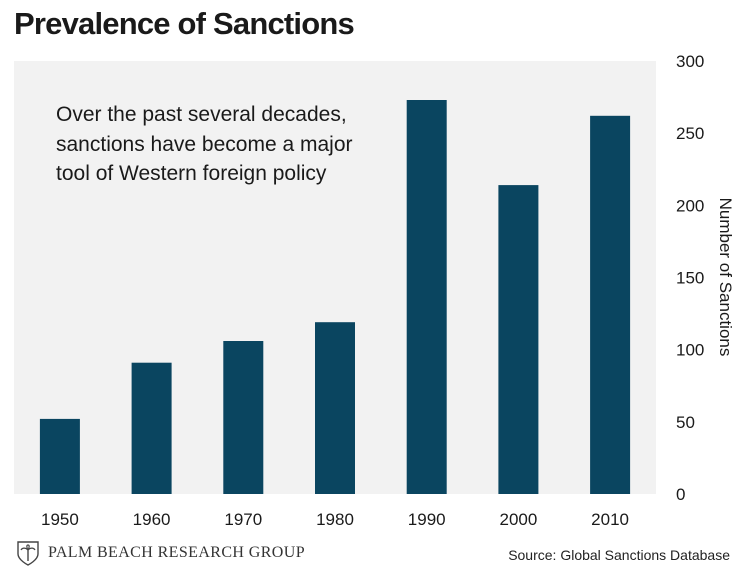 This screenshot has width=750, height=584. Describe the element at coordinates (60, 519) in the screenshot. I see `x-tick-1950: 1950` at that location.